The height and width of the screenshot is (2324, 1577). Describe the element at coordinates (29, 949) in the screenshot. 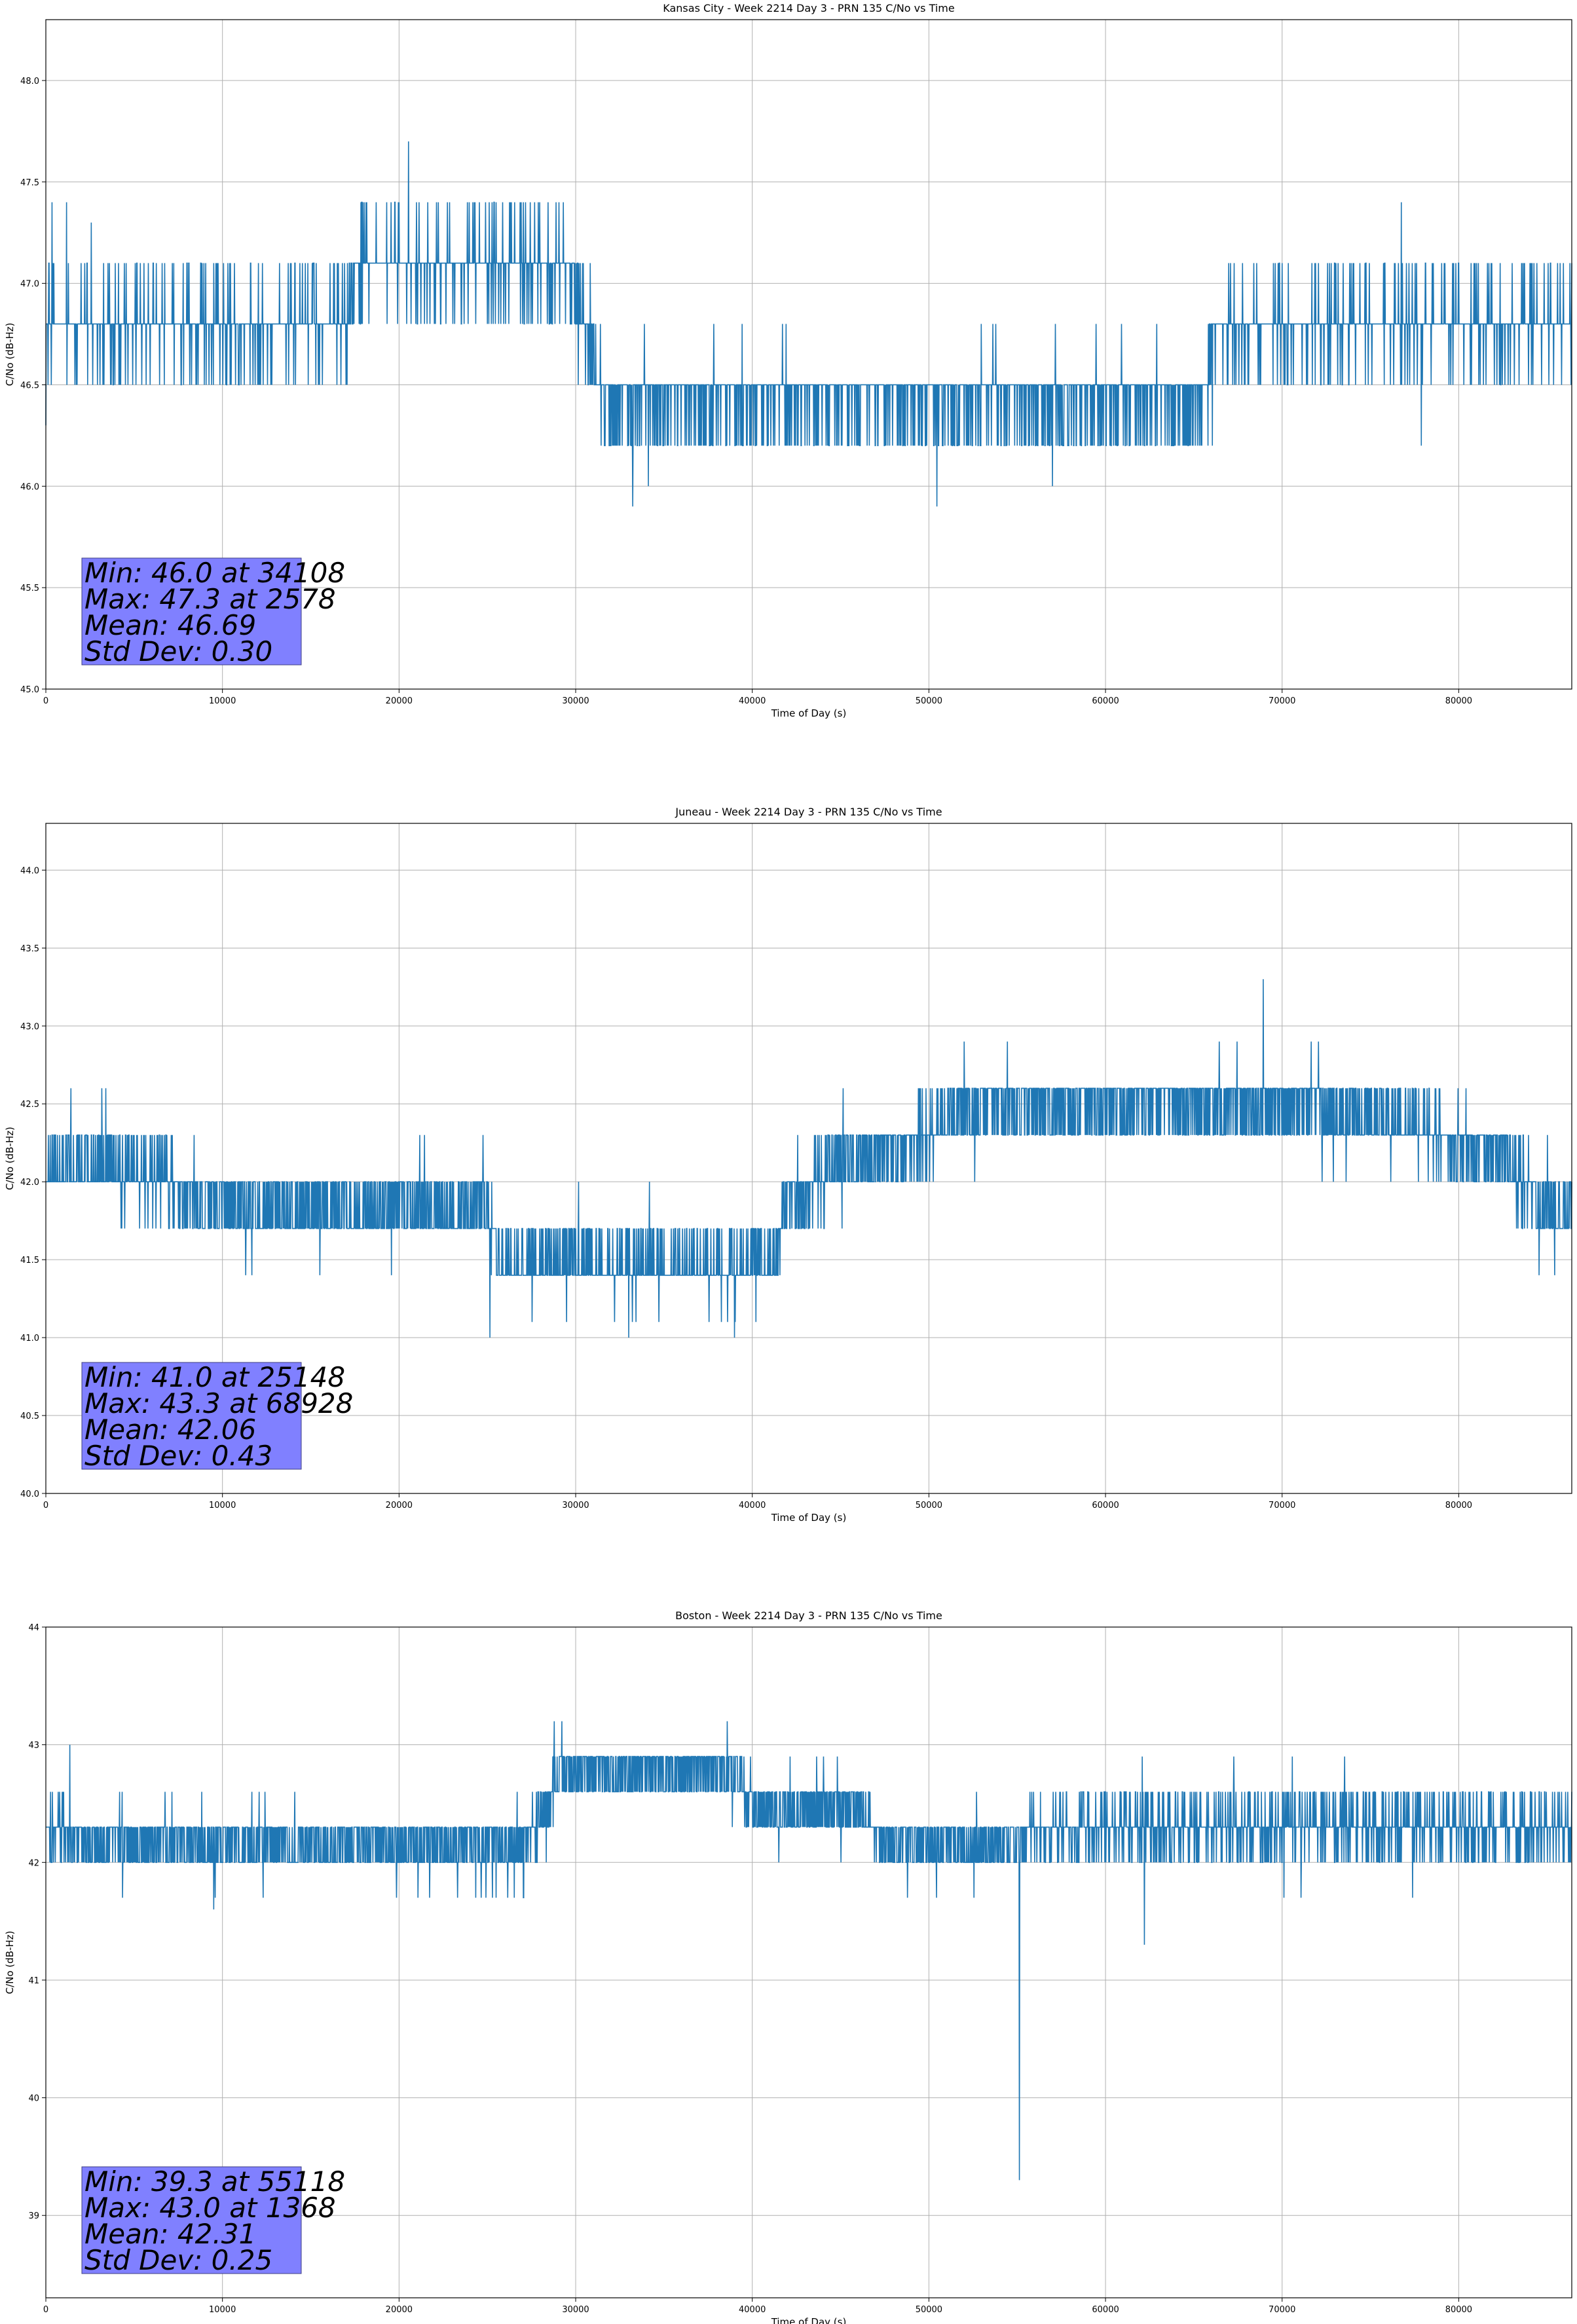

I see `y-tick-label: 43.5` at that location.